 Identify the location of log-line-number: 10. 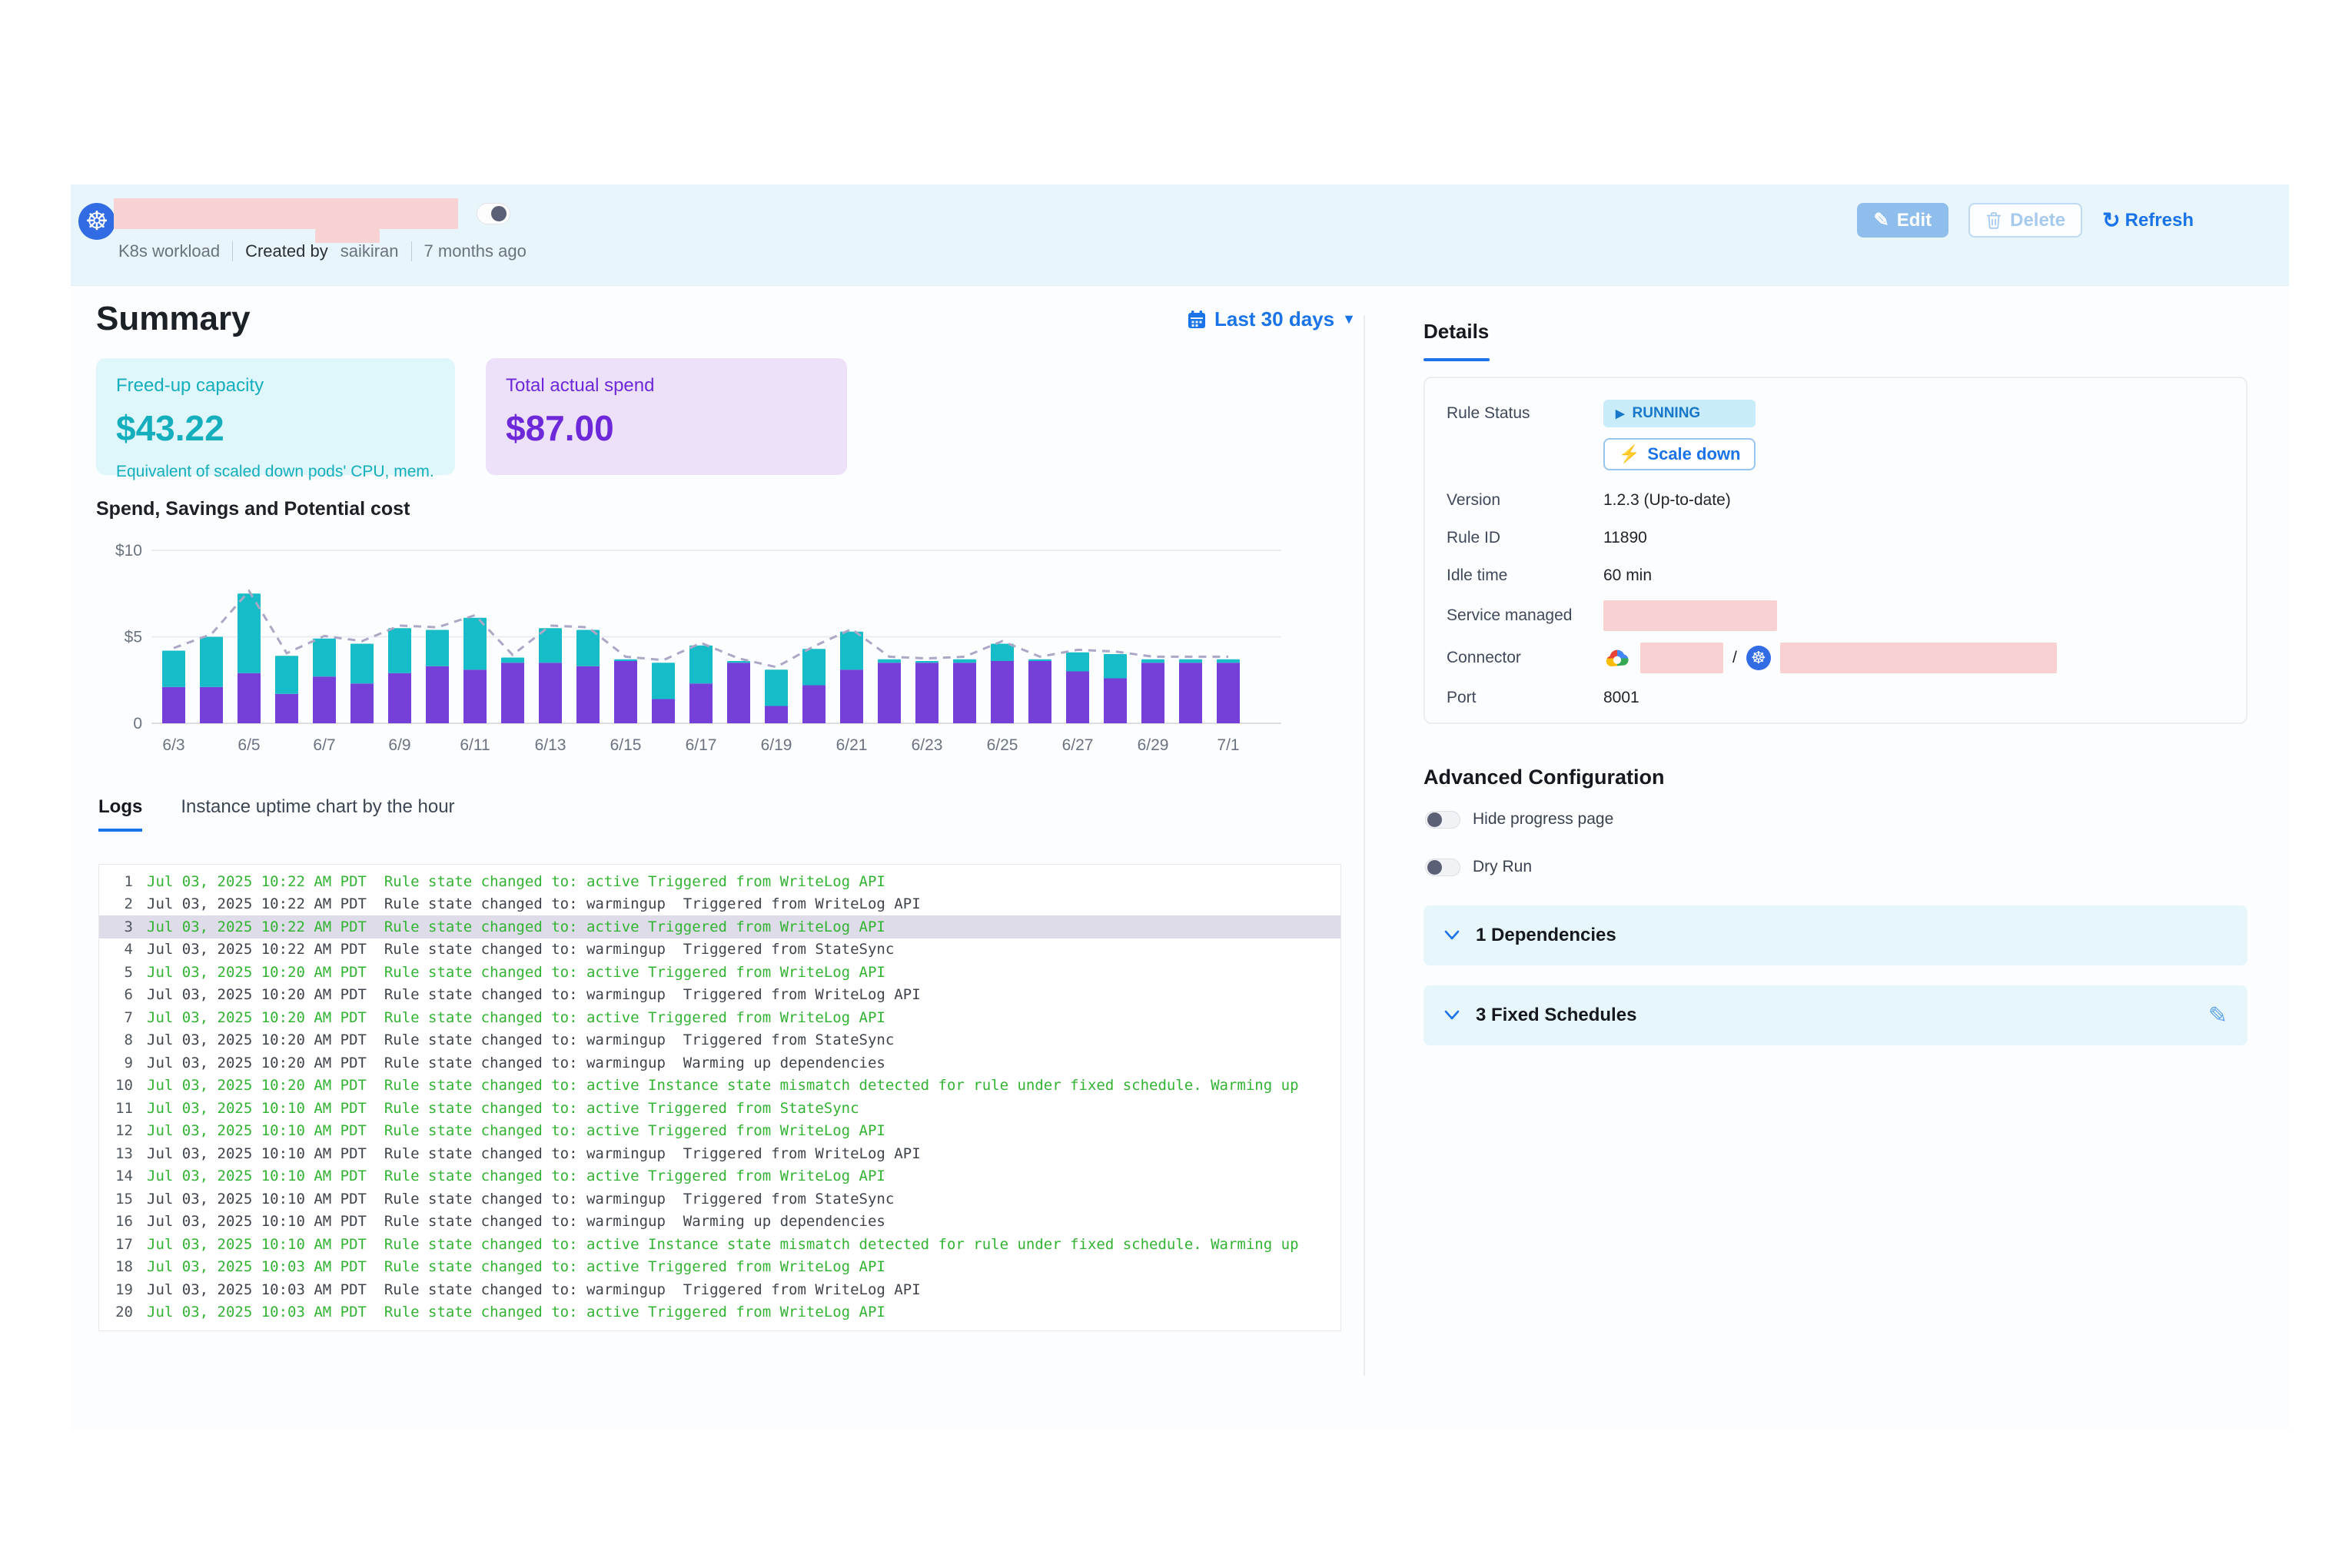
(124, 1086).